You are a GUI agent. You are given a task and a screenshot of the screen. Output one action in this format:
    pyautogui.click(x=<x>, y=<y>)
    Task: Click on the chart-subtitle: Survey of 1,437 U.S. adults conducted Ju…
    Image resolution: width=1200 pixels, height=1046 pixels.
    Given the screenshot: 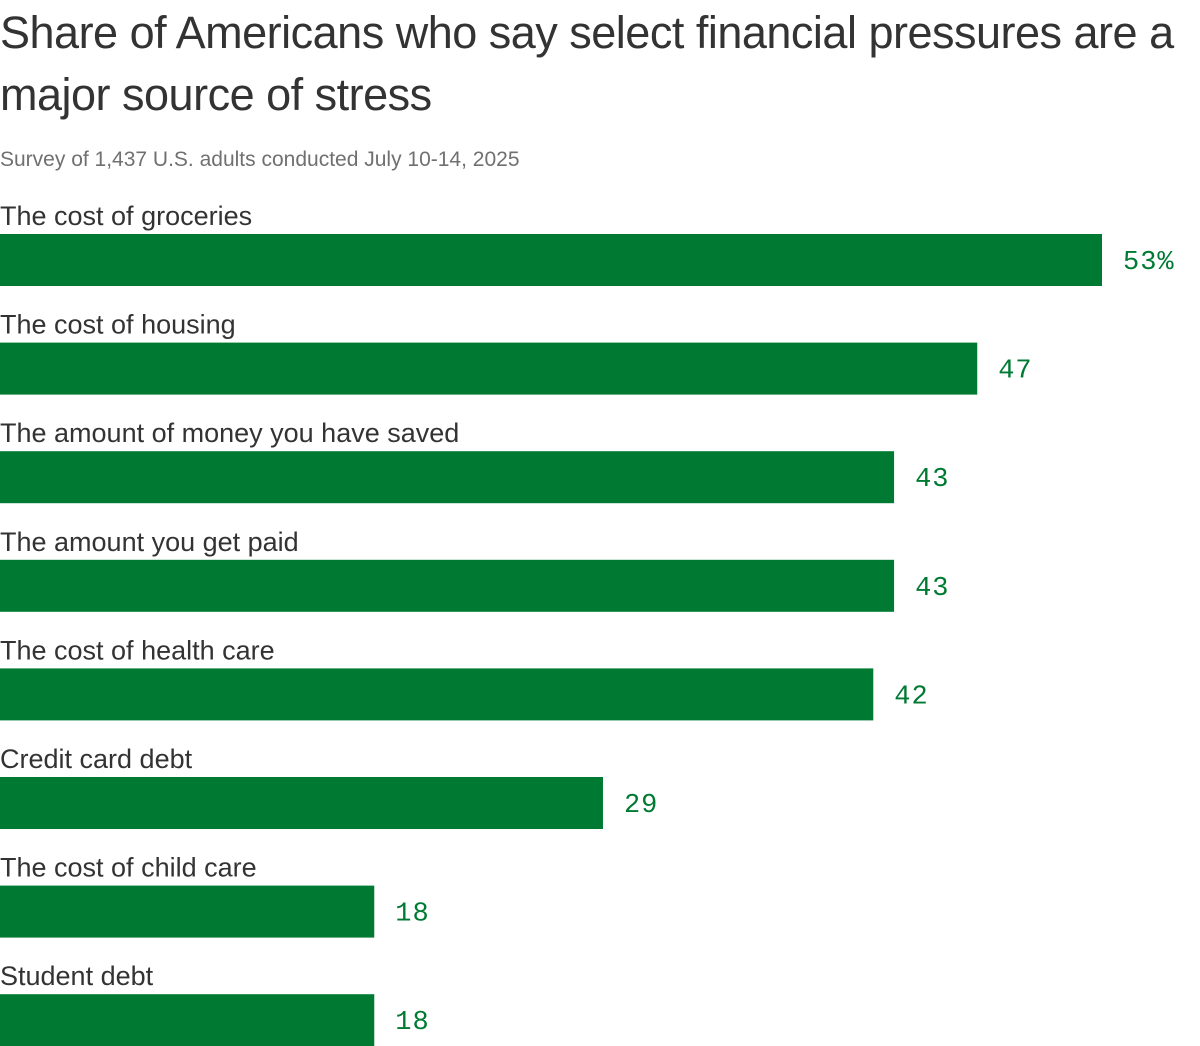 What is the action you would take?
    pyautogui.click(x=260, y=159)
    